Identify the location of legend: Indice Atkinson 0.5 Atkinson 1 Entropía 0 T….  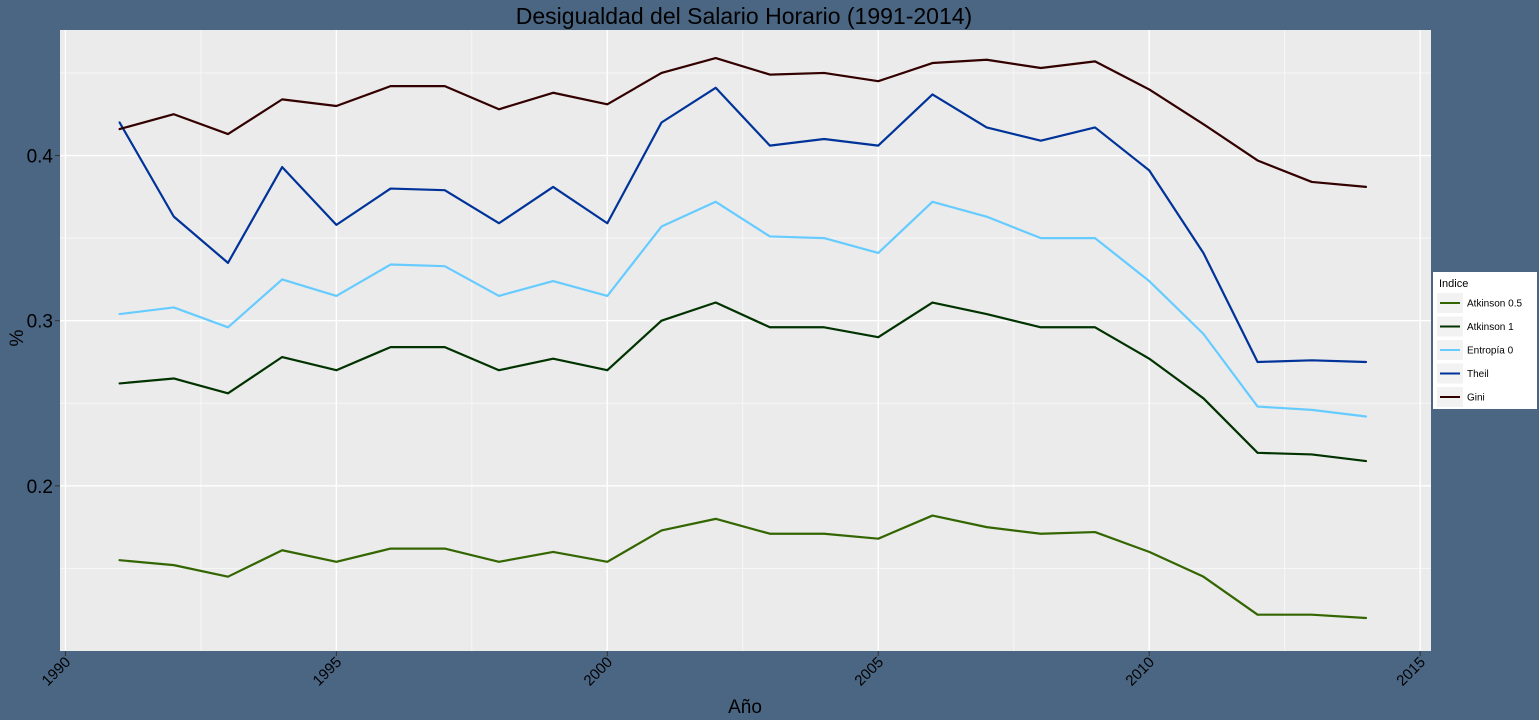
(1485, 340).